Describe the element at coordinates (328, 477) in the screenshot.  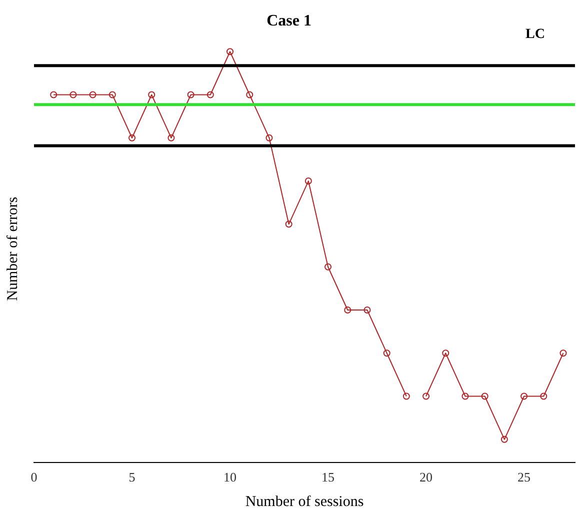
I see `x-tick-label: 15` at that location.